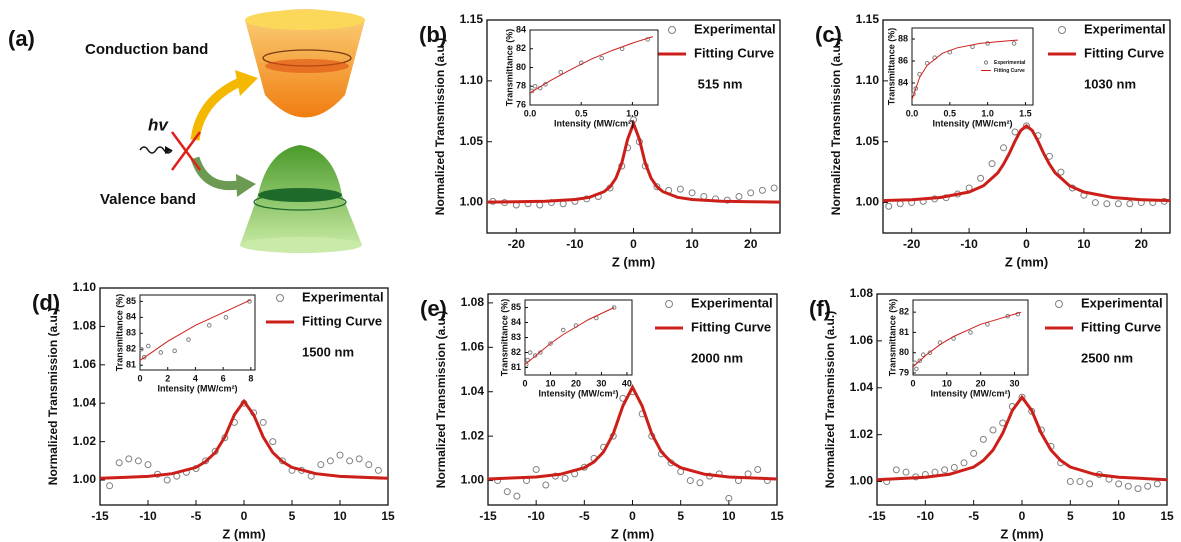  What do you see at coordinates (904, 372) in the screenshot?
I see `y-tick-label: 79` at bounding box center [904, 372].